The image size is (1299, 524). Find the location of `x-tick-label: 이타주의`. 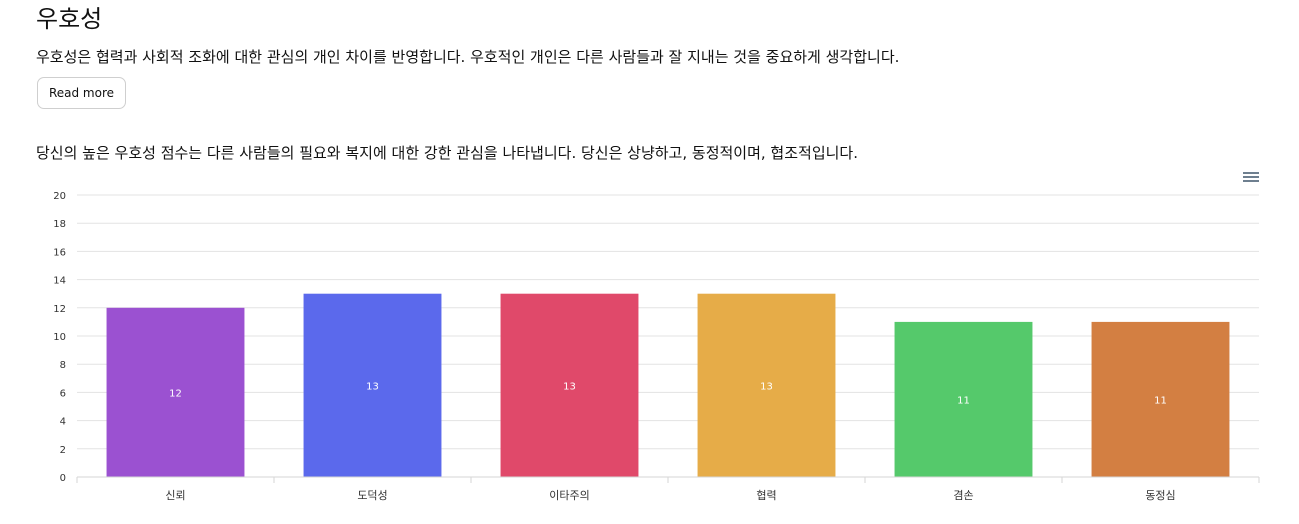

x-tick-label: 이타주의 is located at coordinates (569, 495).